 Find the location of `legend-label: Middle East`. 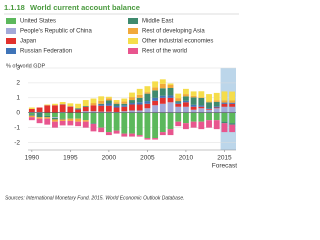

legend-label: Middle East is located at coordinates (158, 22).